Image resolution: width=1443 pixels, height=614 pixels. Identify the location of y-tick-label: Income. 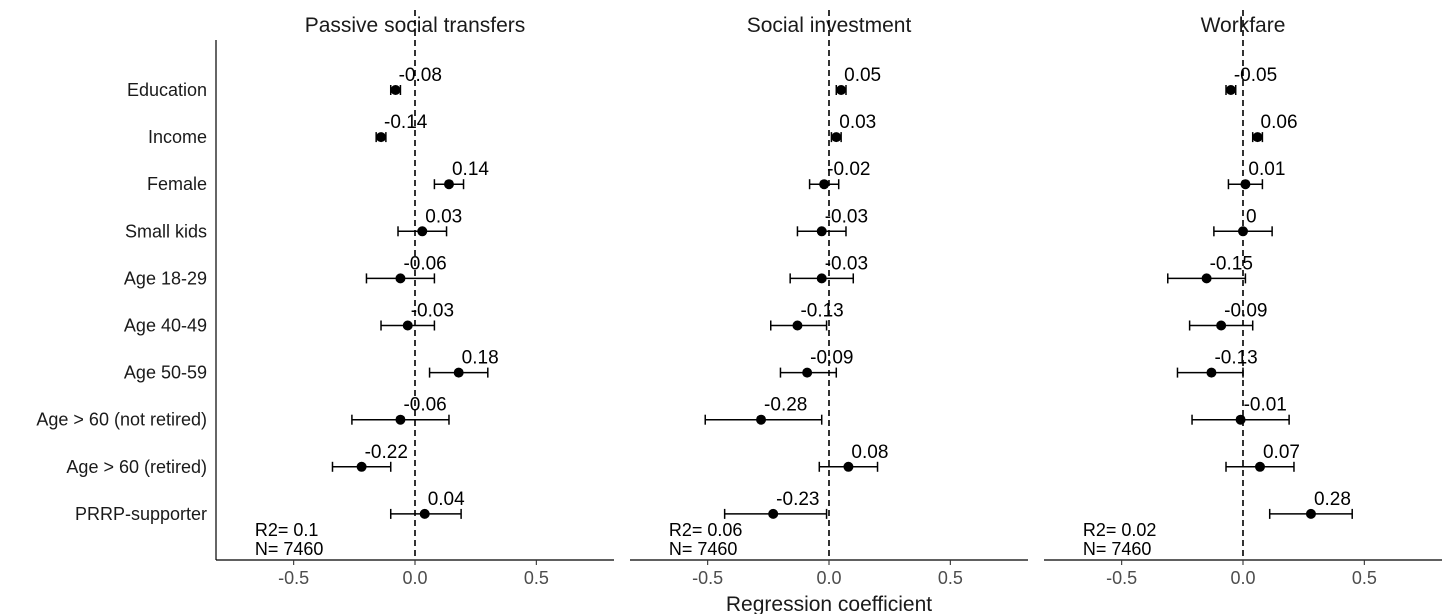
(177, 137).